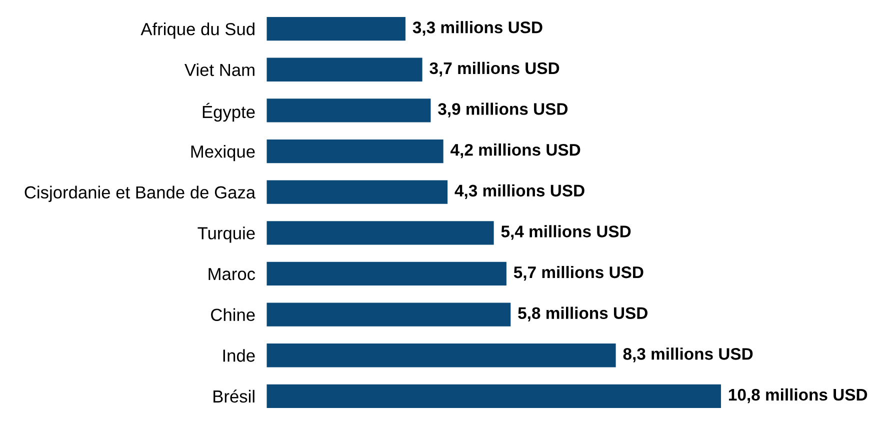  Describe the element at coordinates (233, 315) in the screenshot. I see `y-tick-label: Chine` at that location.